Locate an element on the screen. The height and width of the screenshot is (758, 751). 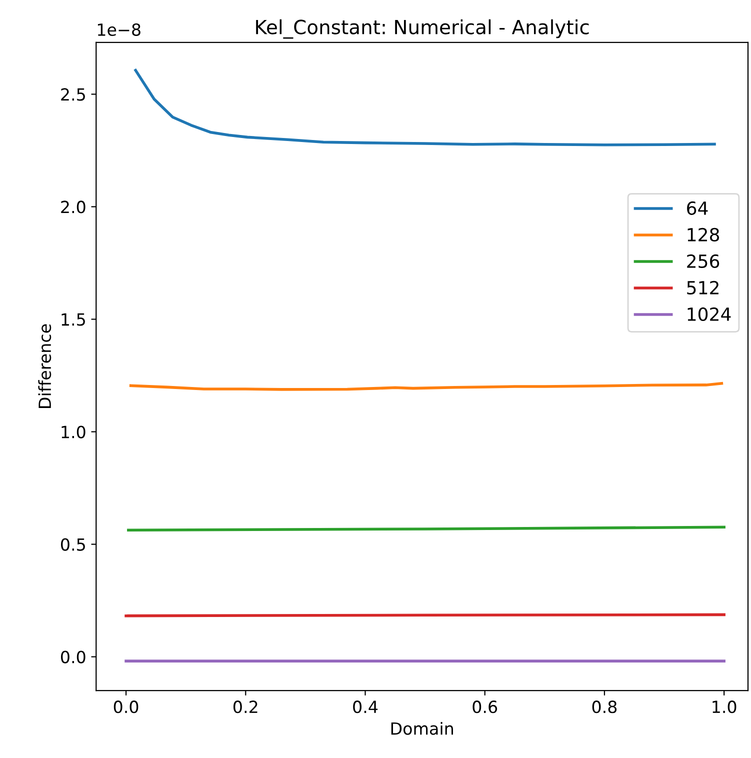
y-tick-label: 0.5 is located at coordinates (73, 544).